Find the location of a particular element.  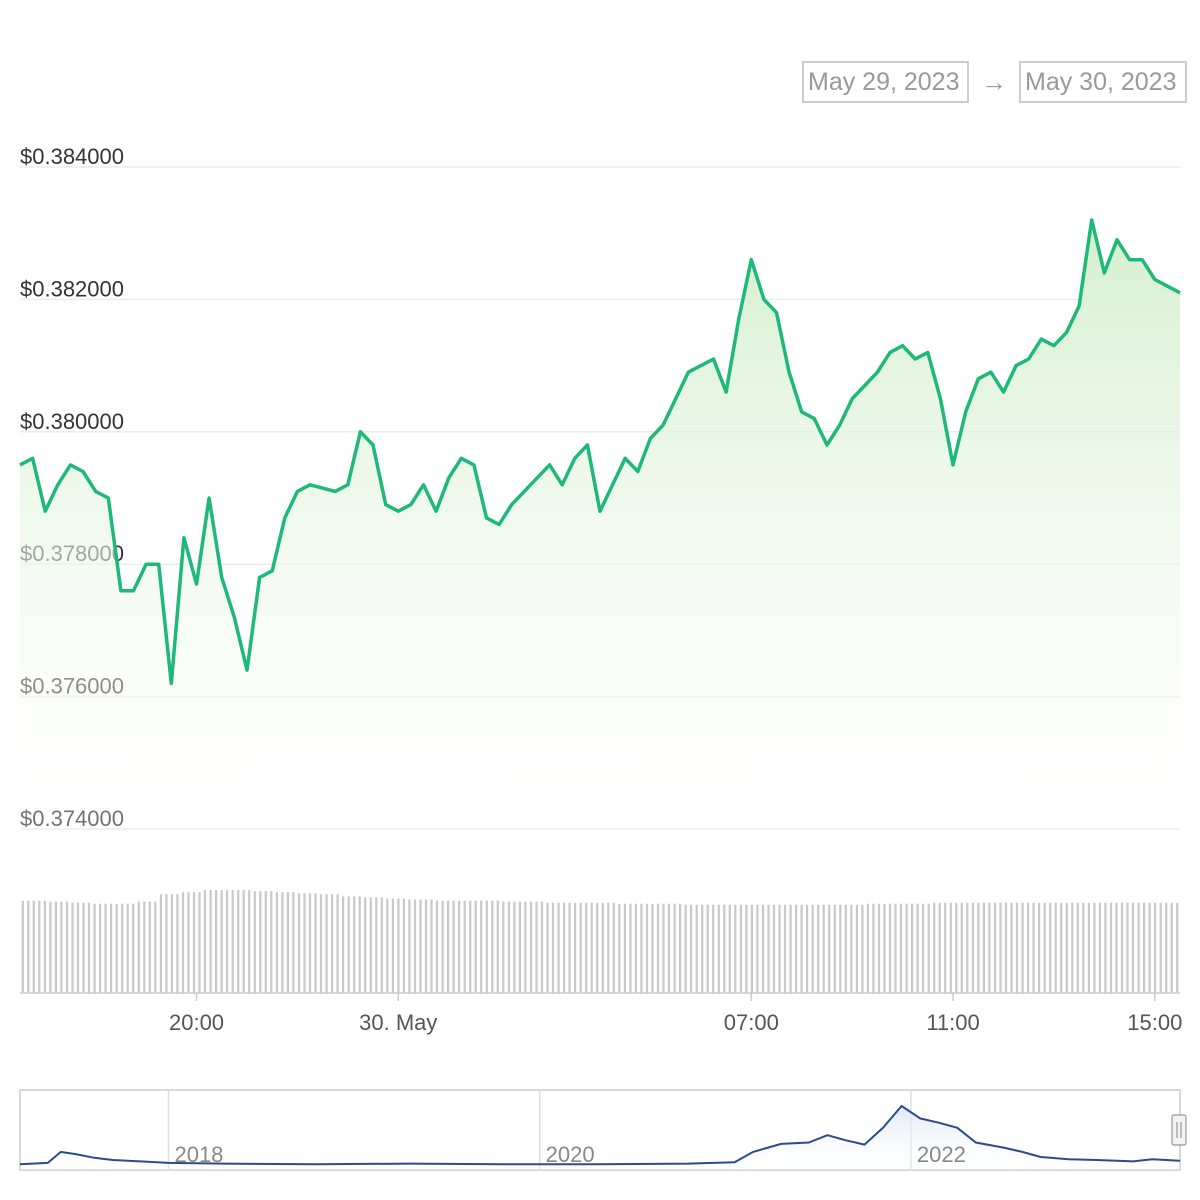

x-tick-label: 11:00 is located at coordinates (952, 1022).